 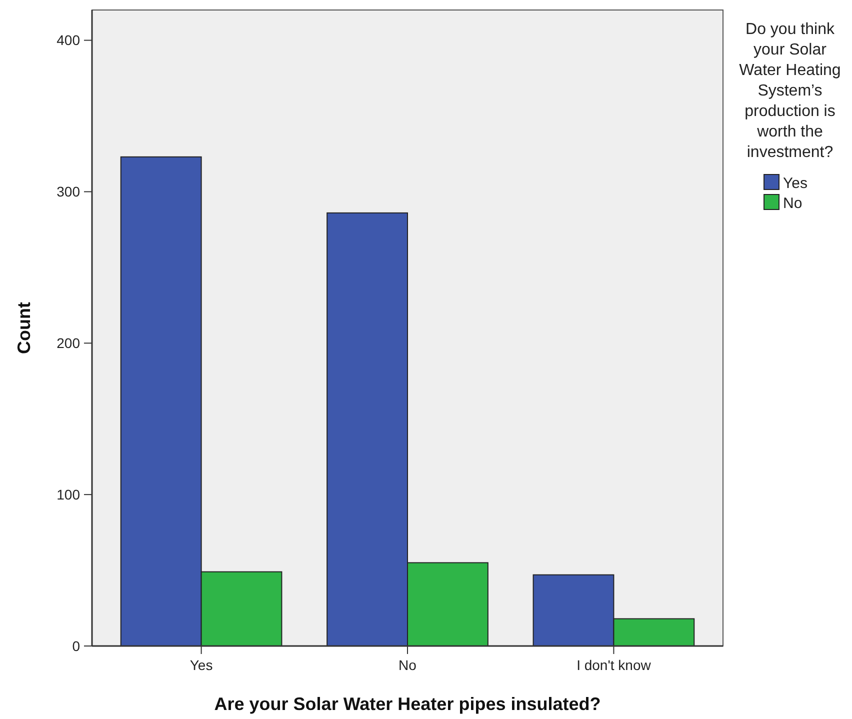 I want to click on x-tick-label: No, so click(x=407, y=665).